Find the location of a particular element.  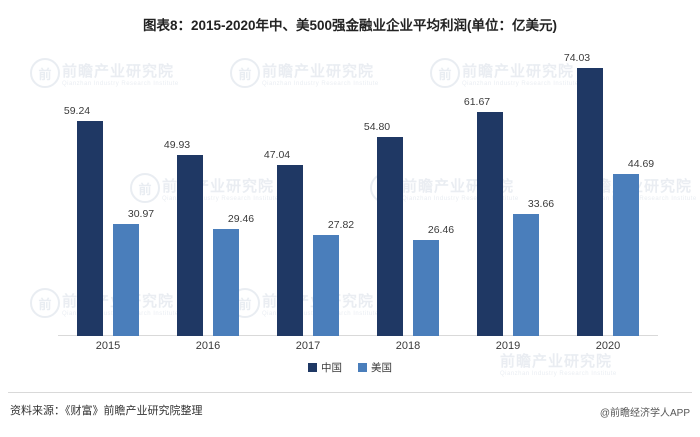

x-tick-2020: 2020 is located at coordinates (608, 346).